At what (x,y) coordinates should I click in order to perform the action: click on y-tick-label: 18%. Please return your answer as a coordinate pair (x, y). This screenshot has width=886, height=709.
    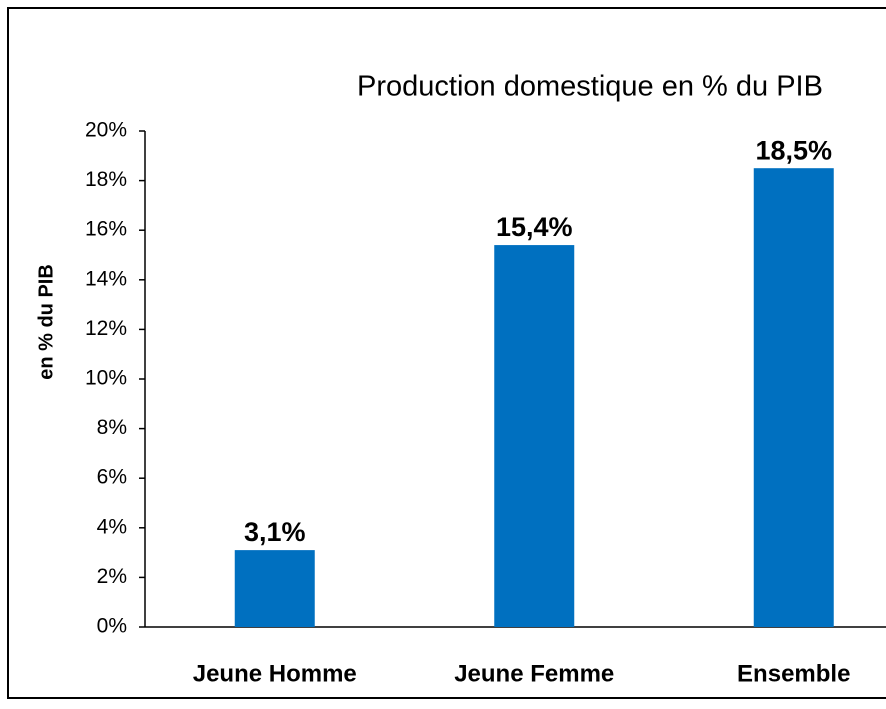
    Looking at the image, I should click on (106, 179).